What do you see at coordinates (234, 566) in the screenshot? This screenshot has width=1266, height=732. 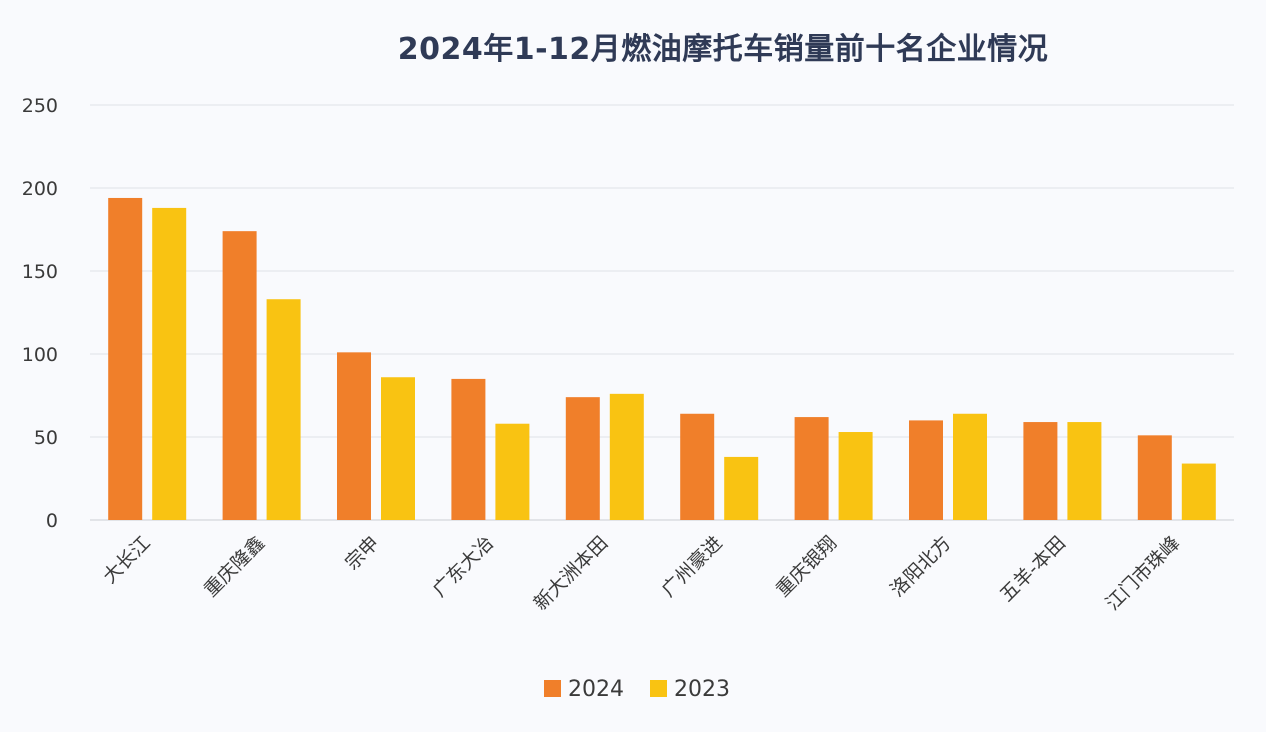 I see `x-category-label: 重庆隆鑫` at bounding box center [234, 566].